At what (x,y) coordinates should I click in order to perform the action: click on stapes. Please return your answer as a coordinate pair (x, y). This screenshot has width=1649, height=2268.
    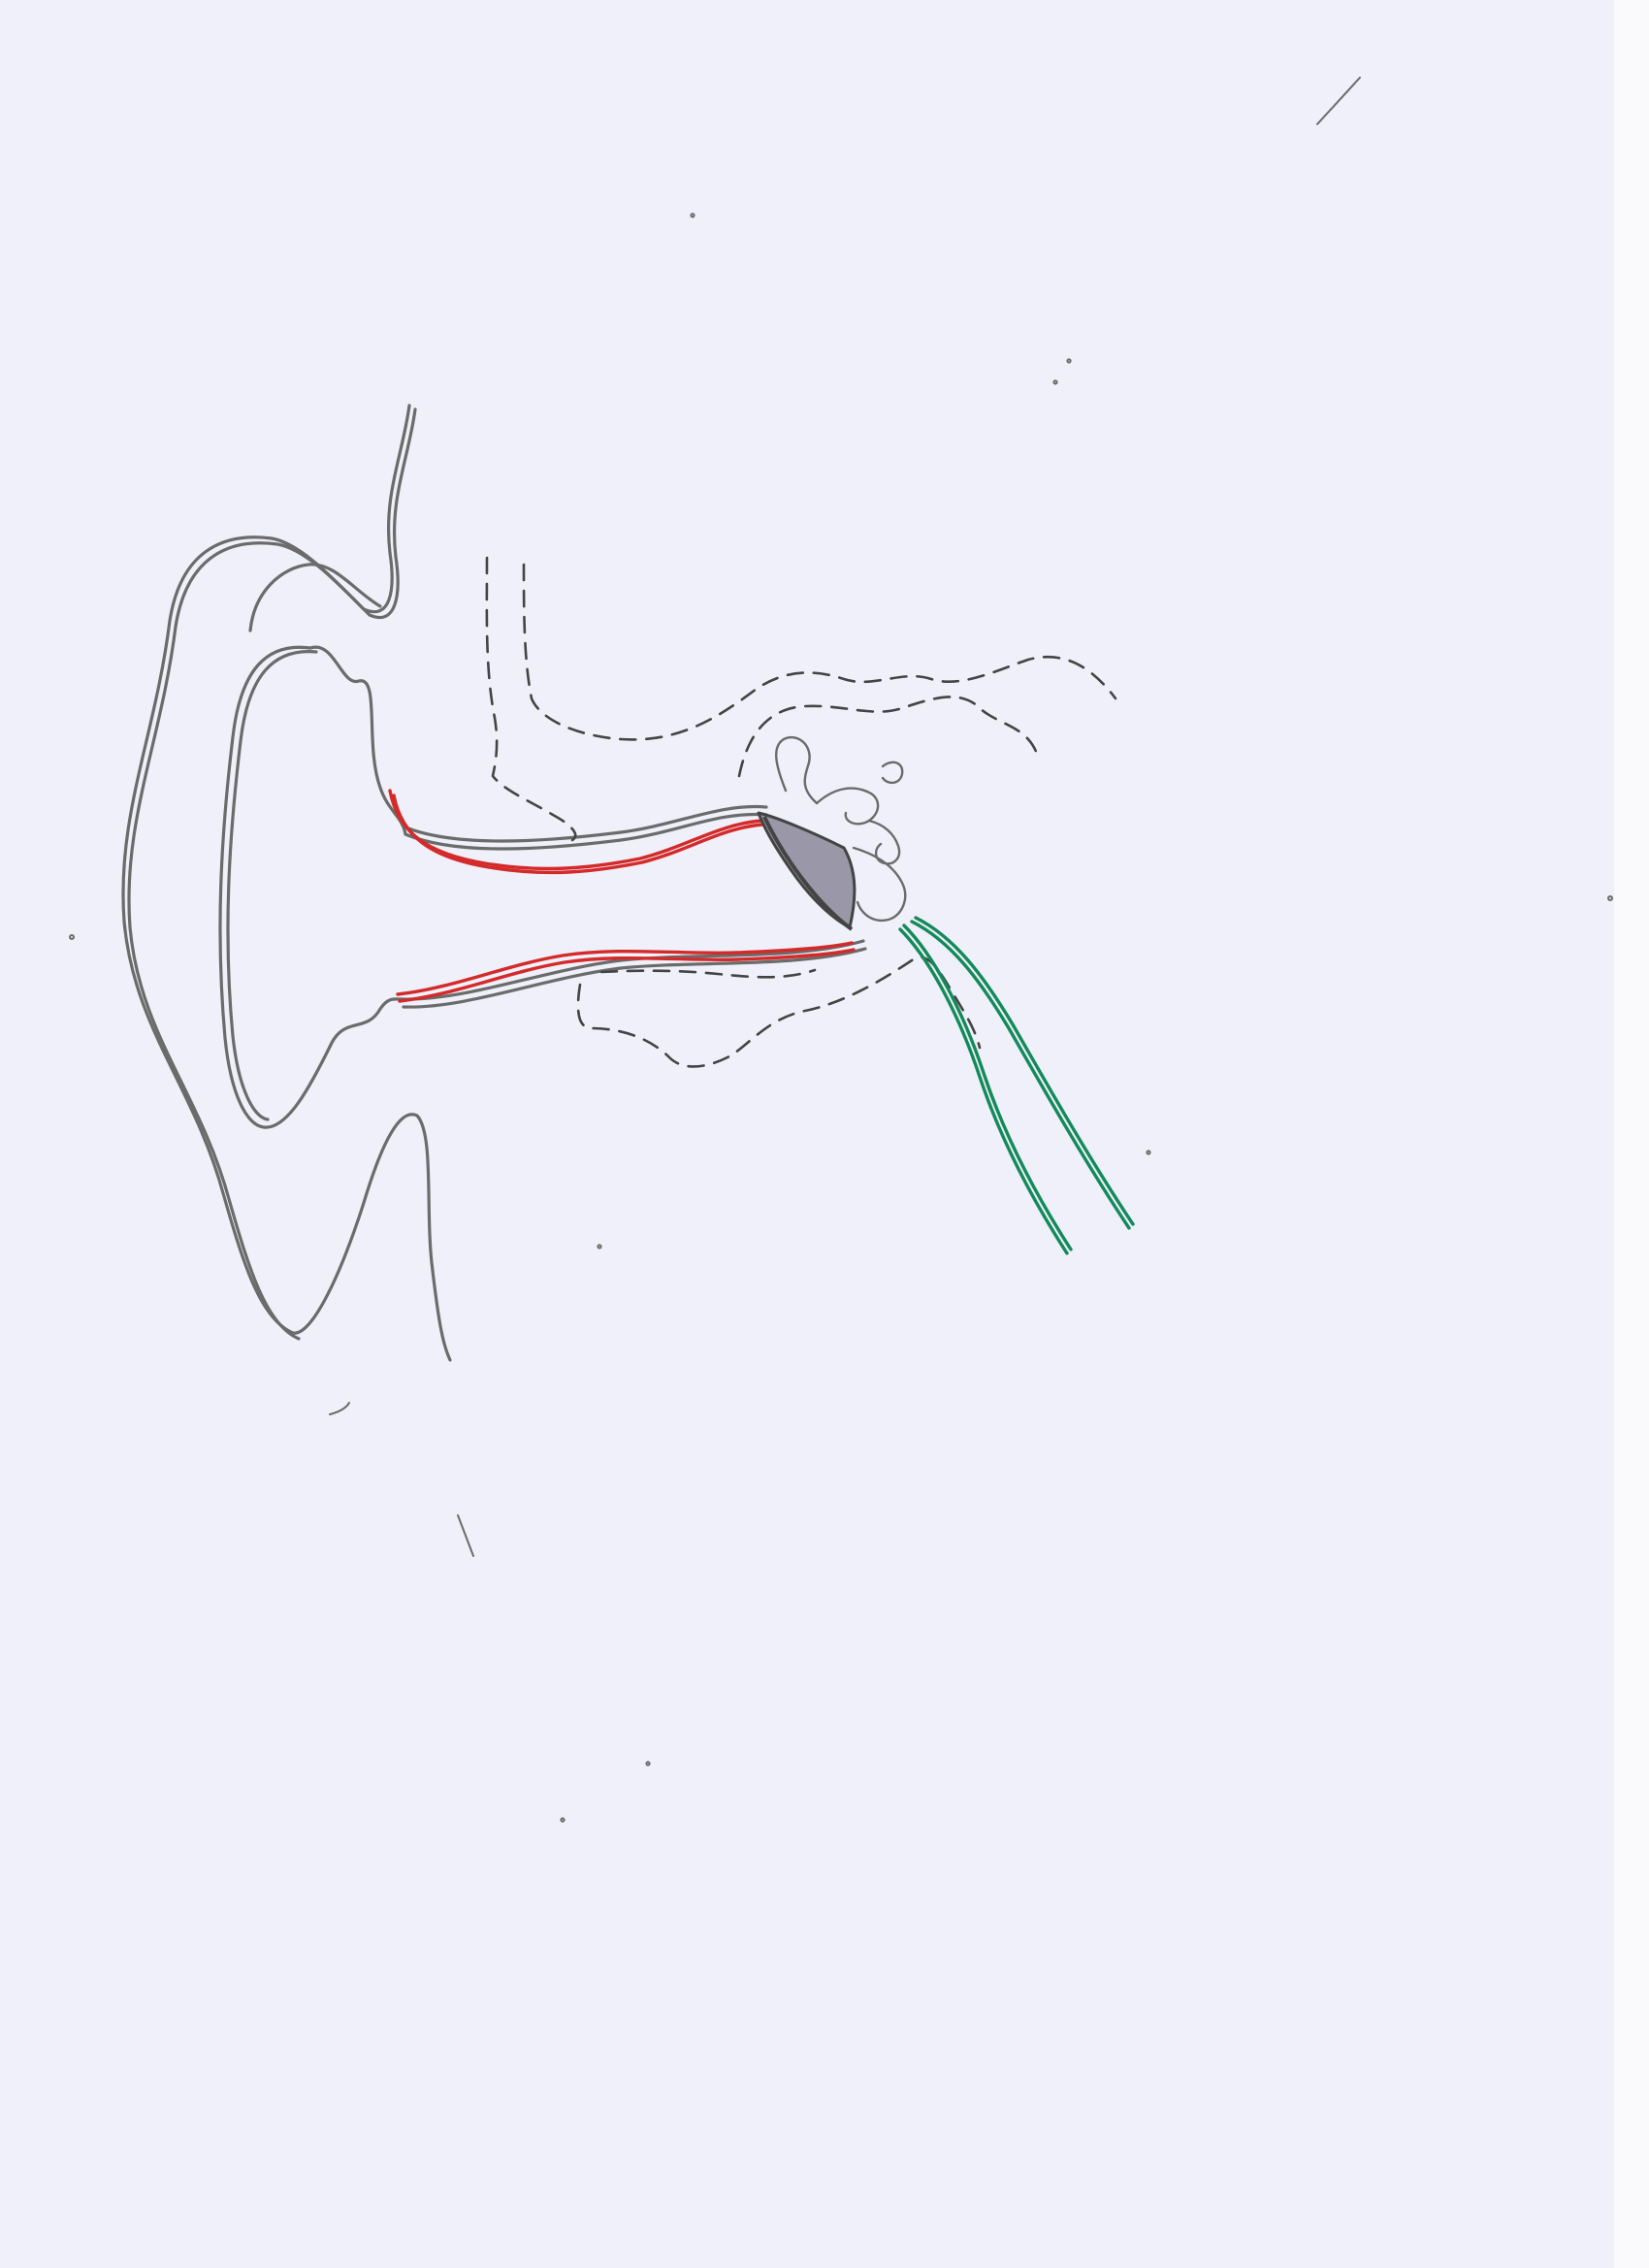
    Looking at the image, I should click on (884, 842).